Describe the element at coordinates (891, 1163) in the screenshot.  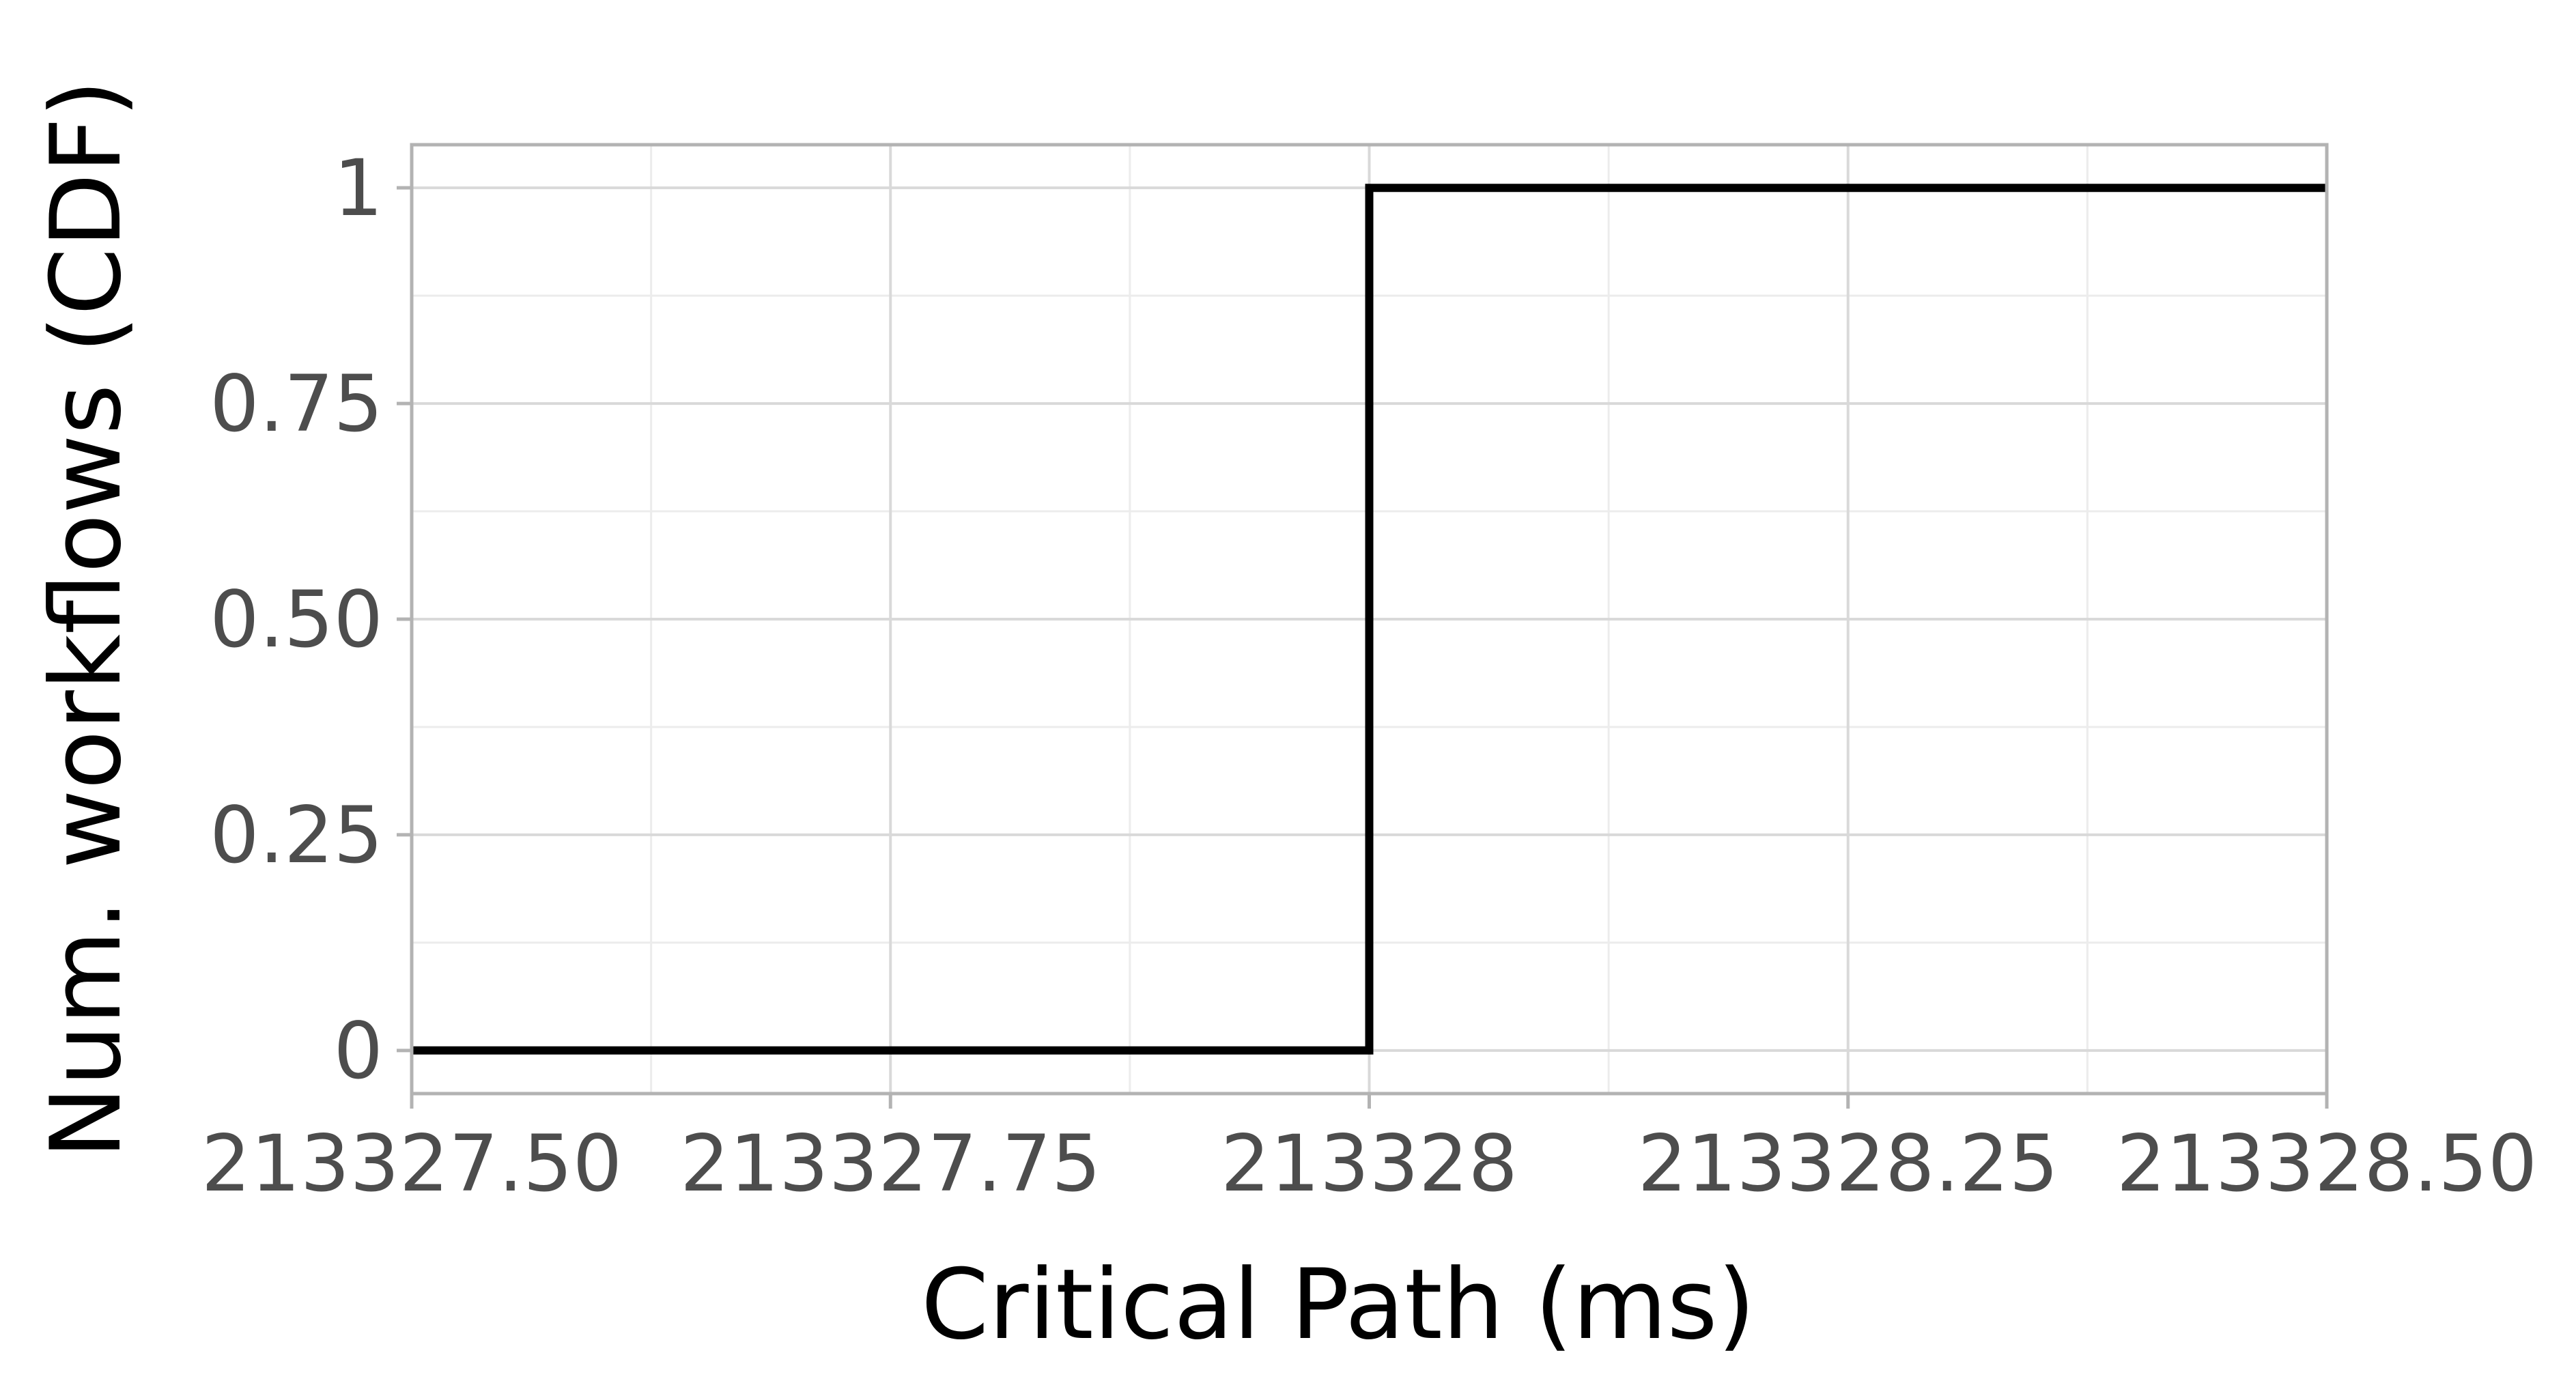
I see `x-tick-label: 213327.75` at that location.